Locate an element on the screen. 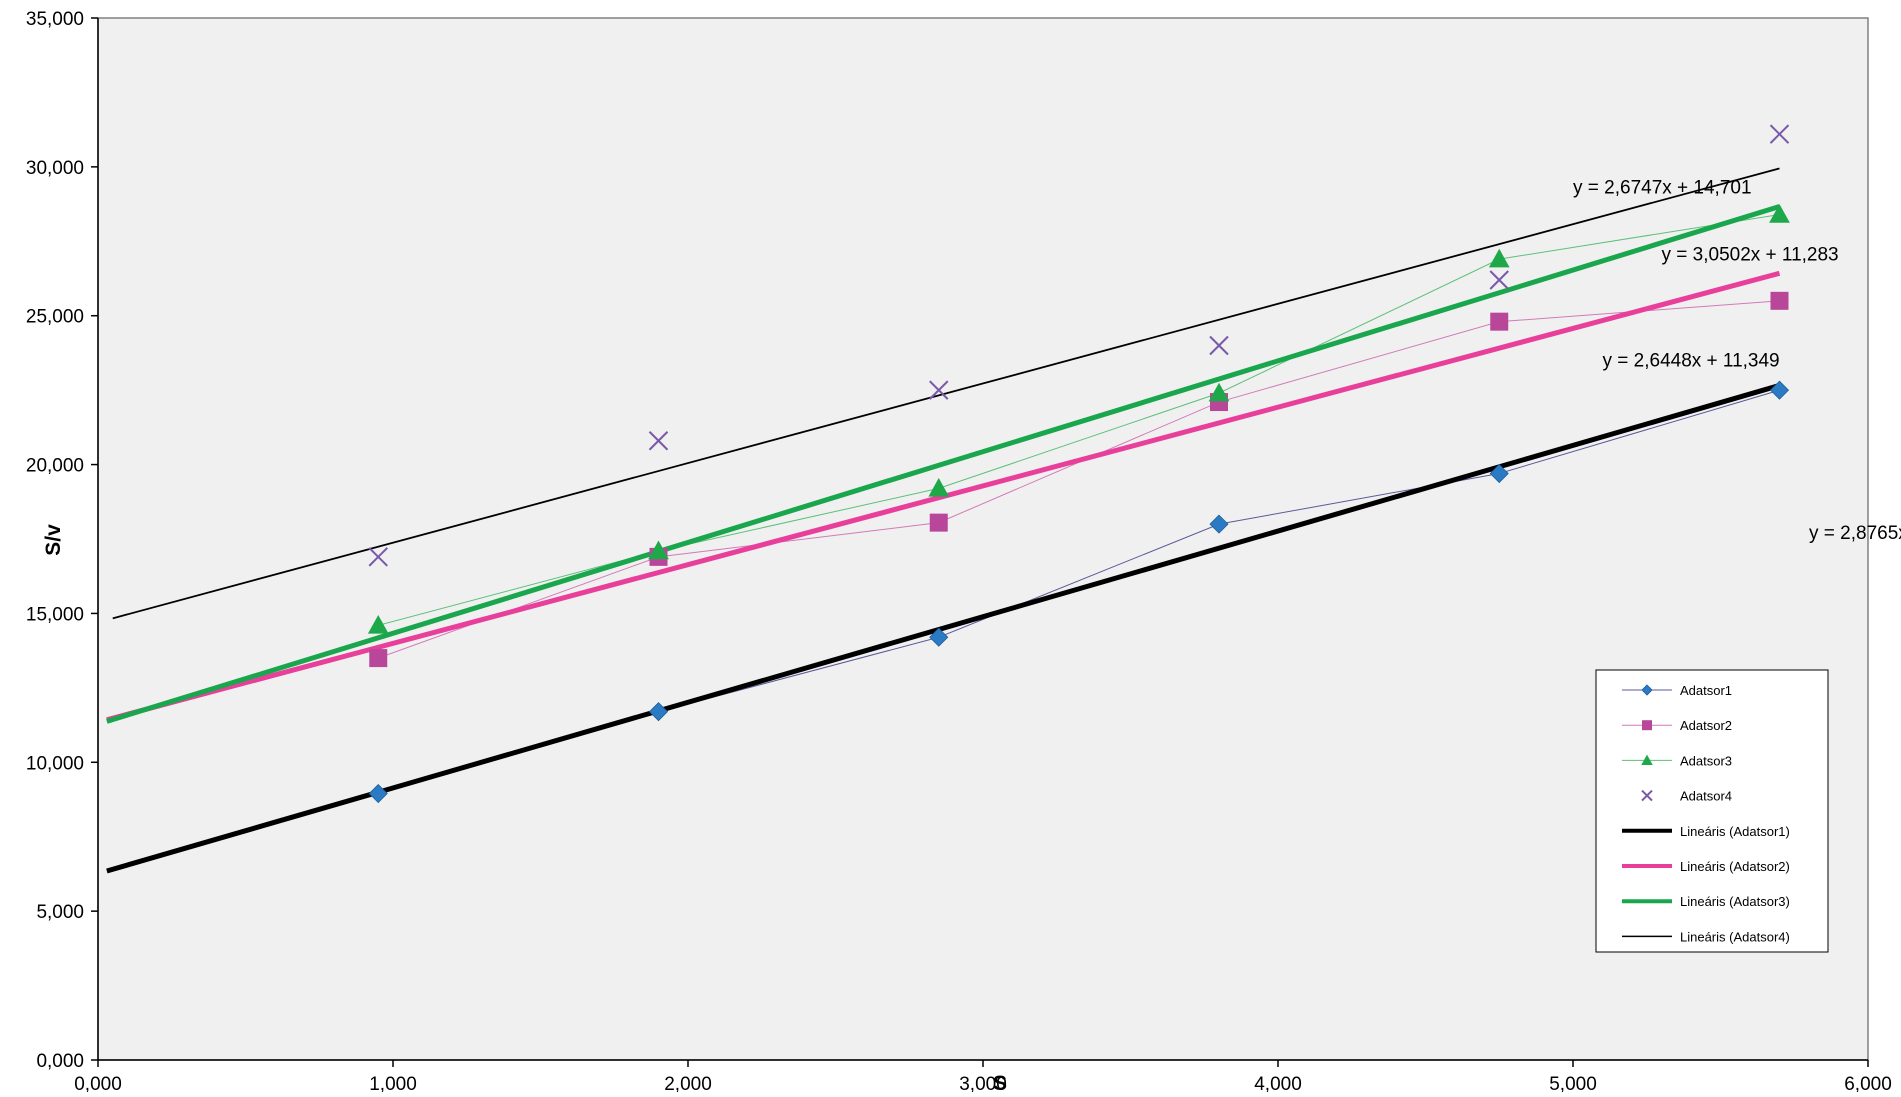 Image resolution: width=1901 pixels, height=1097 pixels. trendline-equation-label: y = 2,6747x + 14,701 is located at coordinates (1662, 188).